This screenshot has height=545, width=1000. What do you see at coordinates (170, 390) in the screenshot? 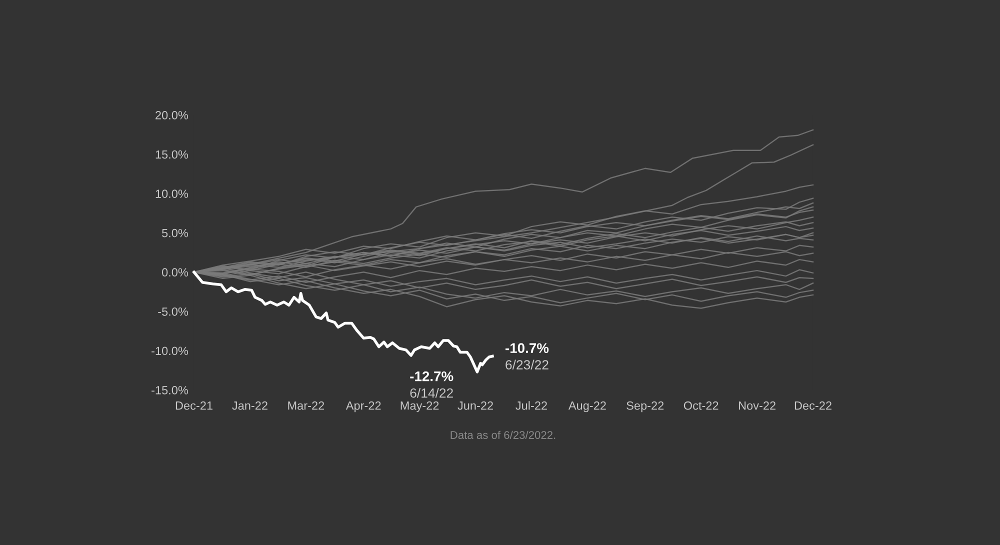
I see `y-tick-label: -15.0%` at bounding box center [170, 390].